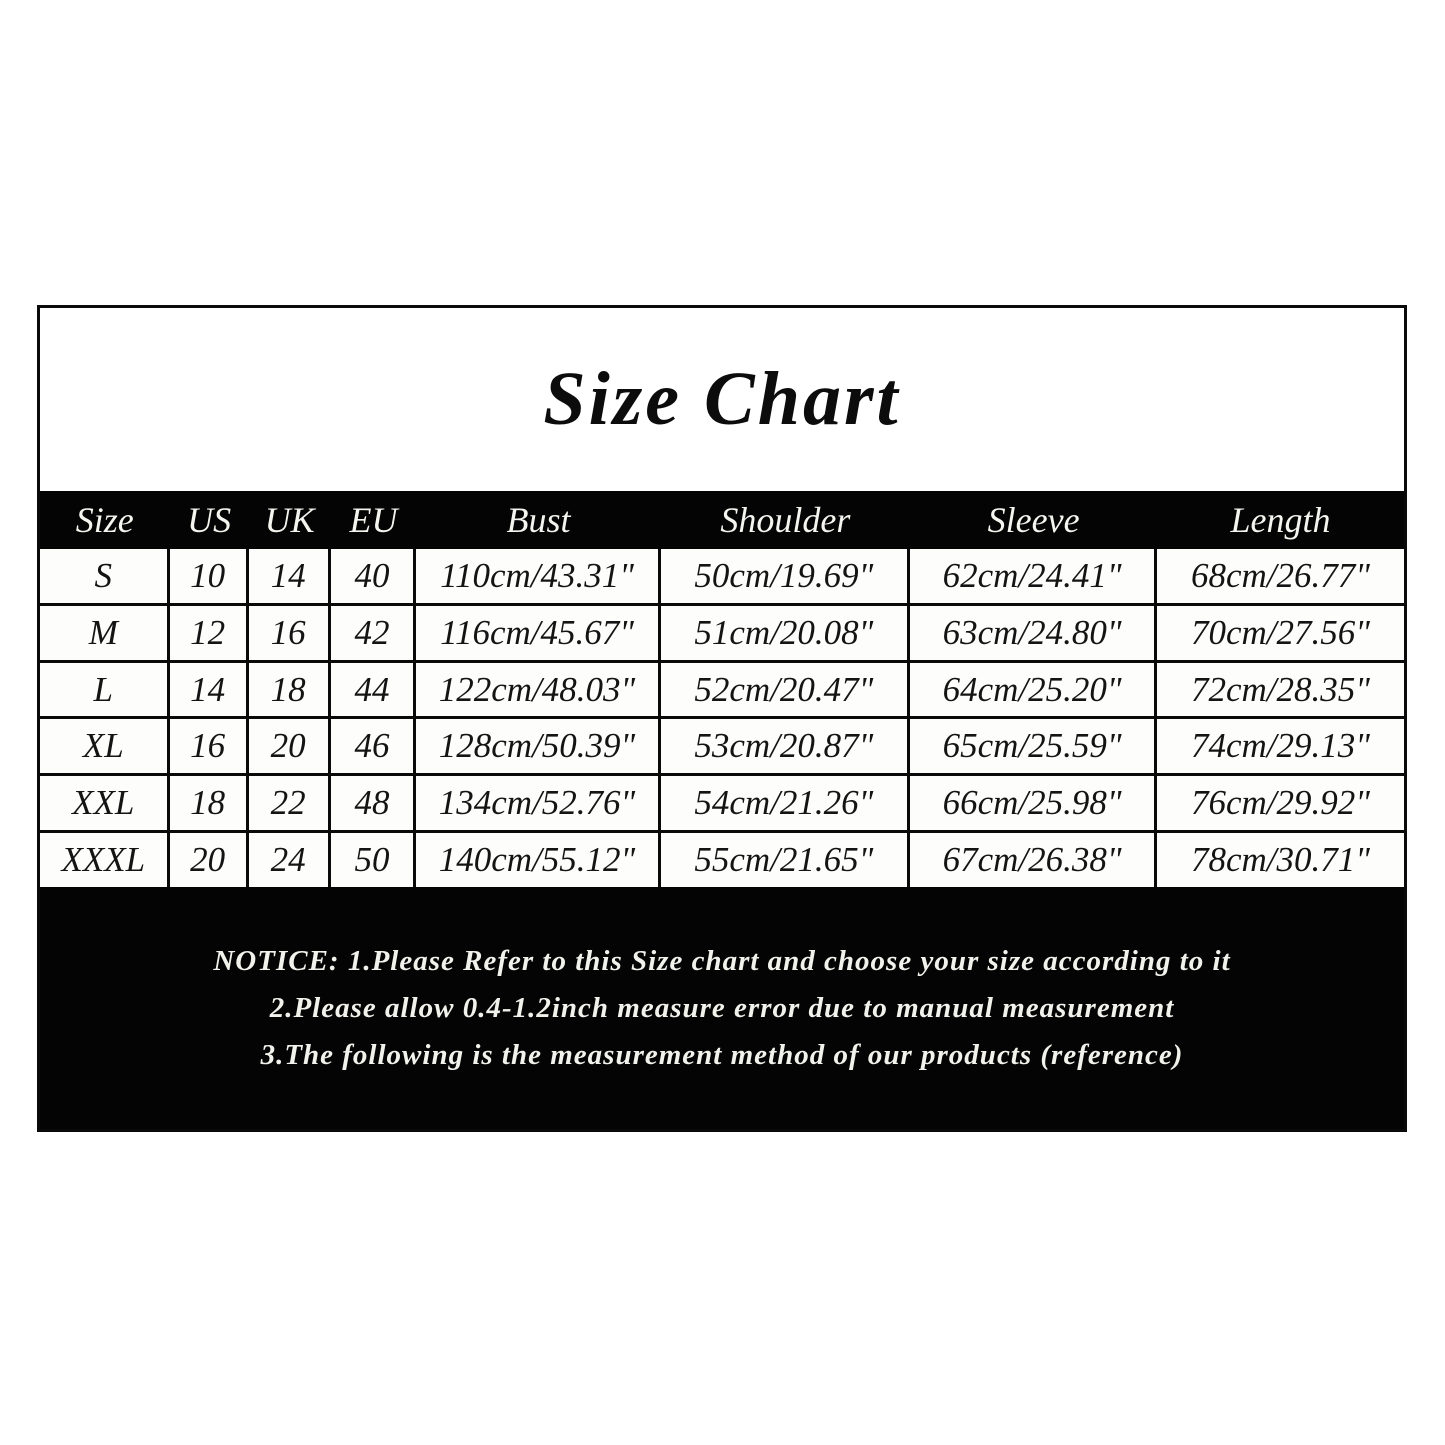 Image resolution: width=1445 pixels, height=1445 pixels. What do you see at coordinates (105, 746) in the screenshot?
I see `table-cell: XL` at bounding box center [105, 746].